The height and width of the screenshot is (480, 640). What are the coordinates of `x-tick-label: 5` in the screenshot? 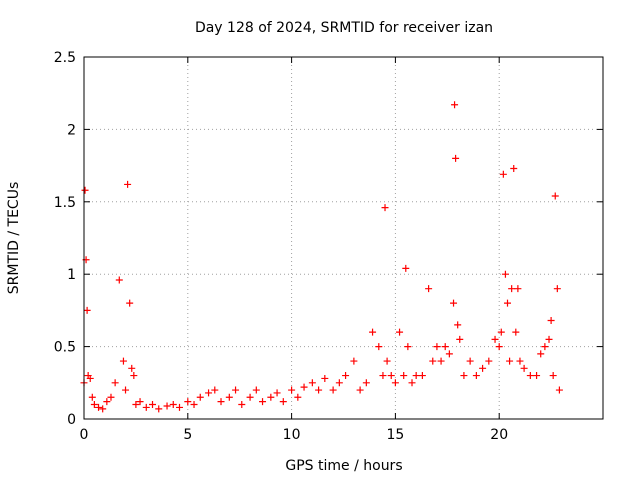 It's located at (187, 435).